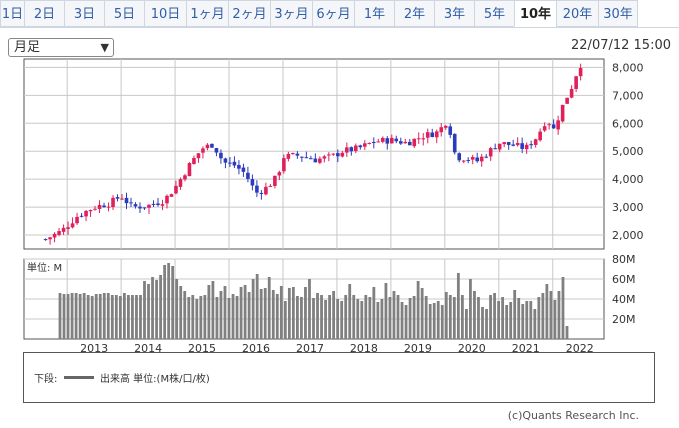  Describe the element at coordinates (526, 347) in the screenshot. I see `x-tick-label: 2021` at that location.